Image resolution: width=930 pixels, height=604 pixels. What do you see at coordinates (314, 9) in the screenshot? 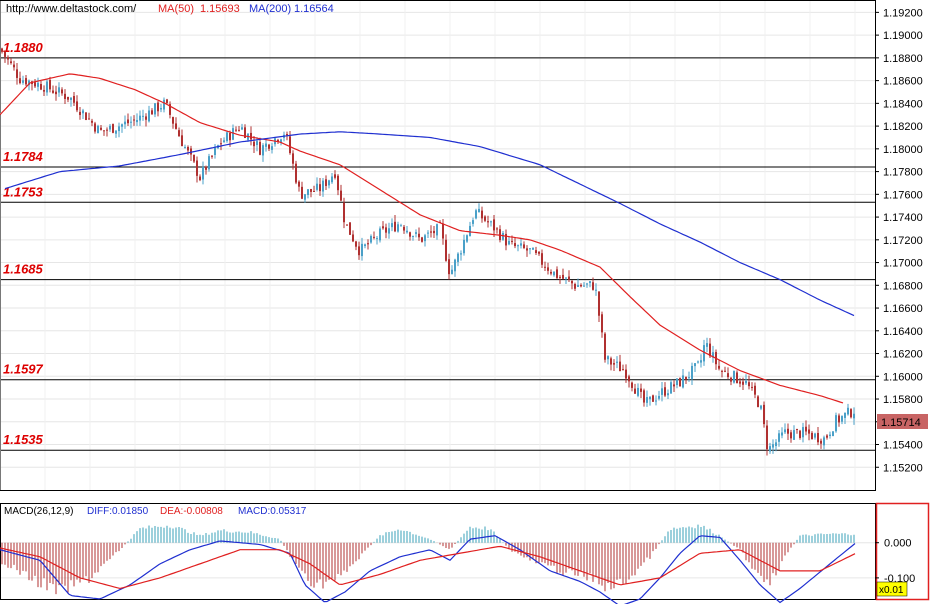
I see `ma200-value: 1.16564` at bounding box center [314, 9].